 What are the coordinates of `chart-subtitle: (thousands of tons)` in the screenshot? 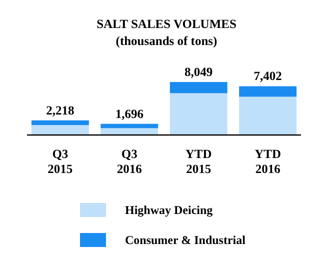 It's located at (167, 41).